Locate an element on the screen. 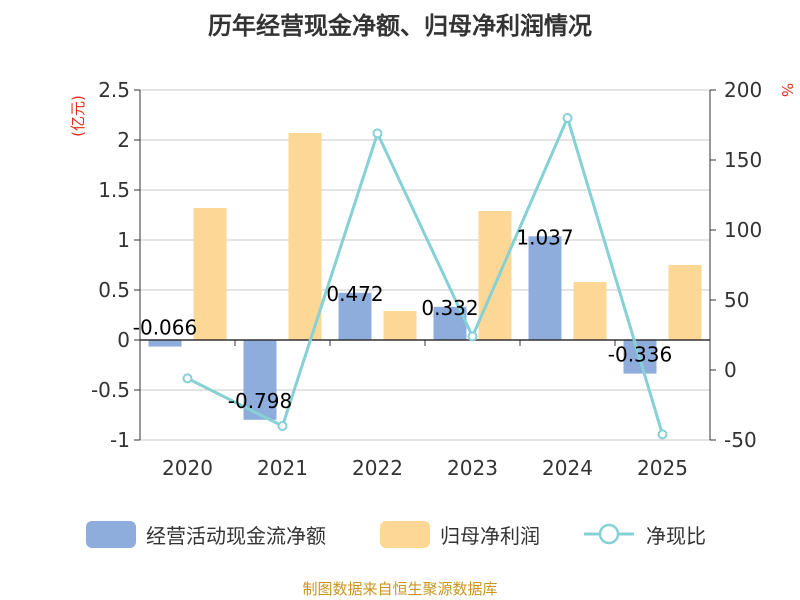 This screenshot has height=600, width=800. legend-item-net-profit: 归母净利润 is located at coordinates (460, 534).